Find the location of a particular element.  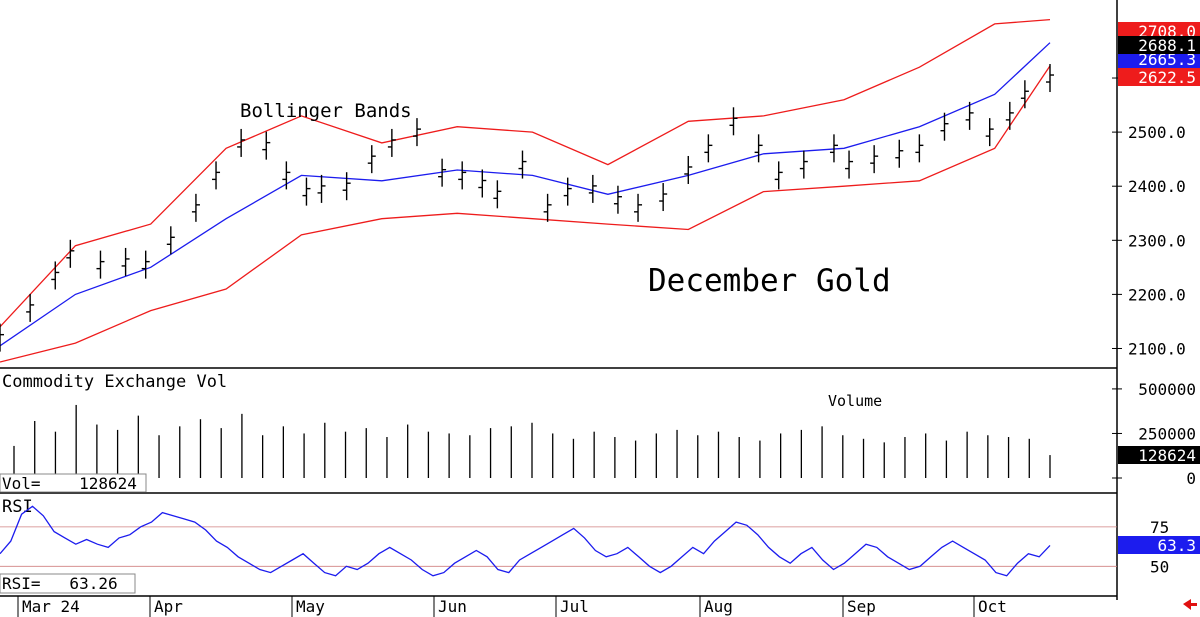

rsi-line is located at coordinates (525, 541).